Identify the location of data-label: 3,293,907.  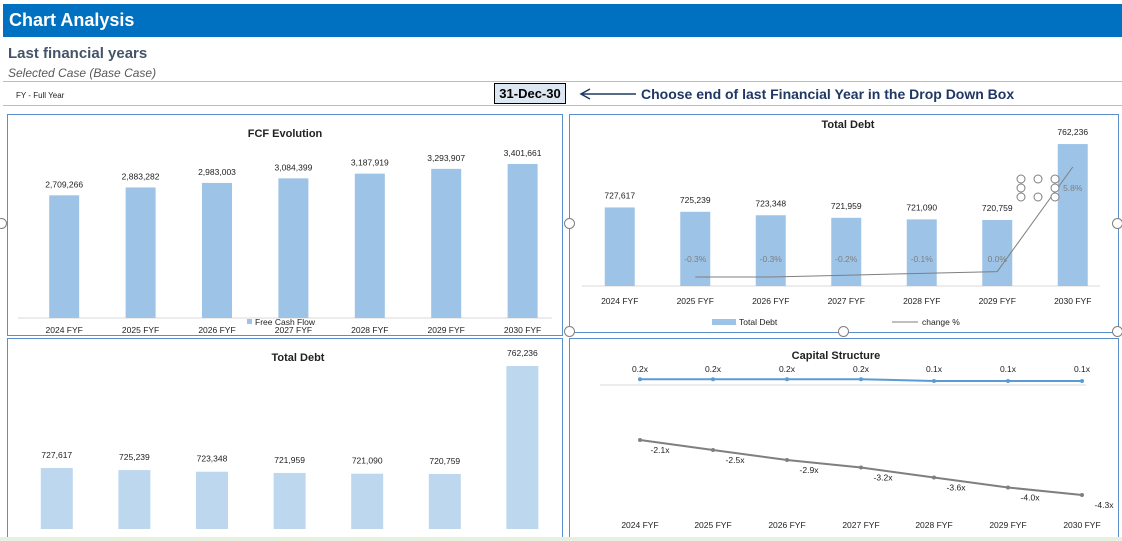
(446, 158).